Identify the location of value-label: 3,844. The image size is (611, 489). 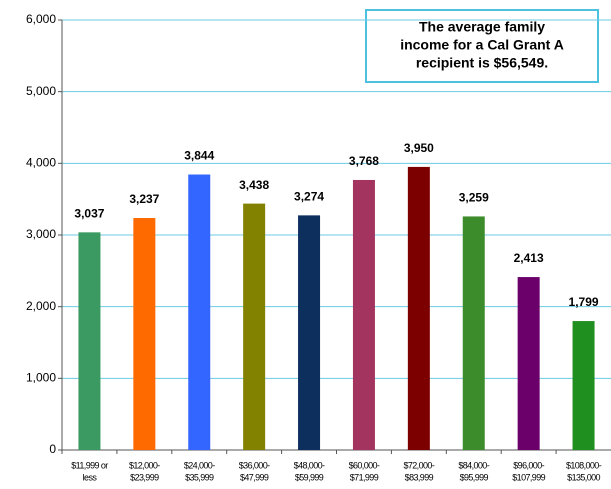
(199, 156).